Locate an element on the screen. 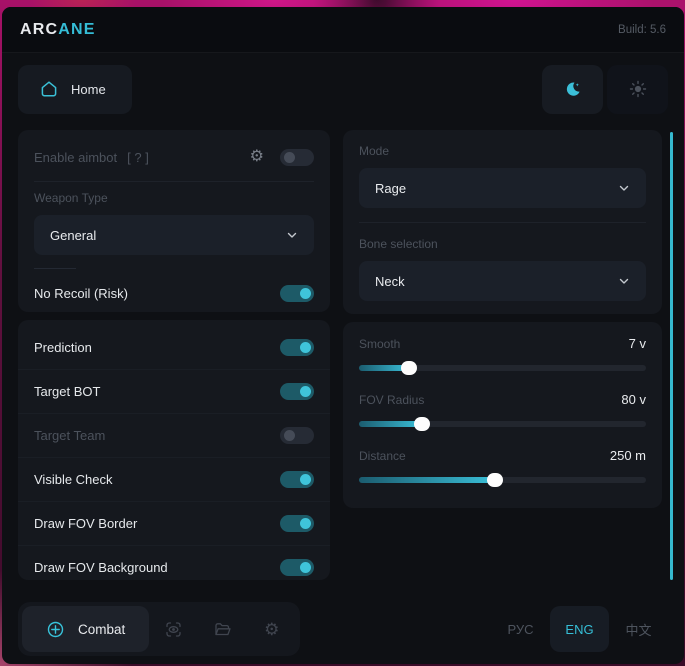  weapon-type-dropdown: General is located at coordinates (174, 235).